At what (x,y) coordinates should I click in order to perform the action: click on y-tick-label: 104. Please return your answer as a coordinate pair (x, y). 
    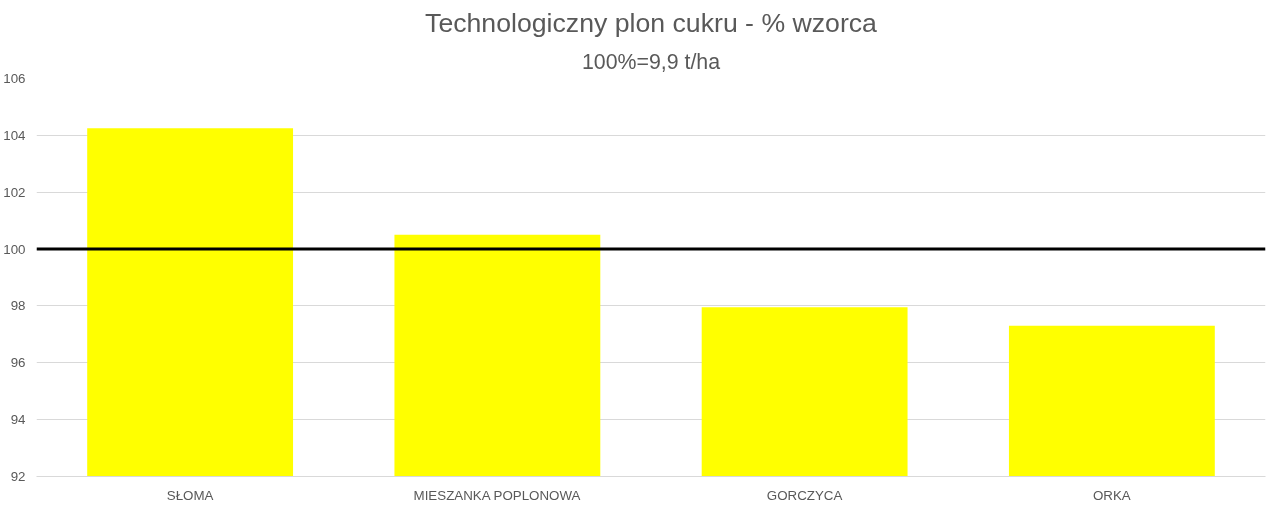
    Looking at the image, I should click on (15, 135).